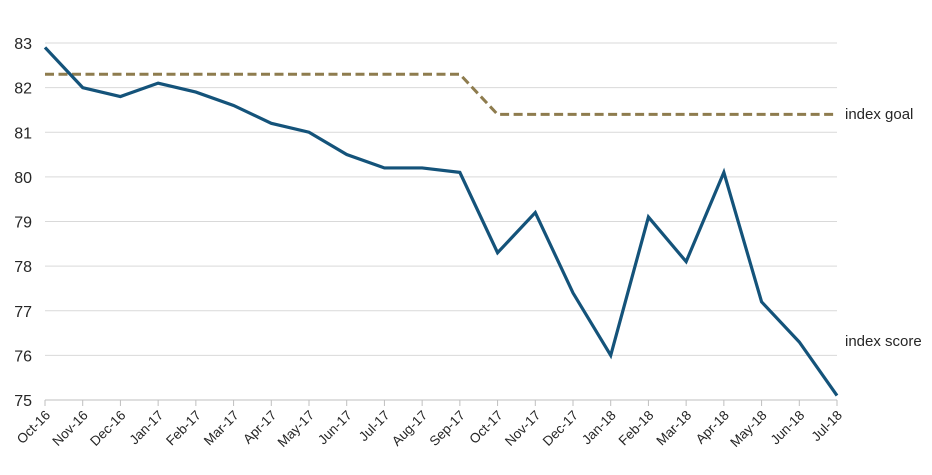 The height and width of the screenshot is (475, 932). I want to click on x-axis-tick-label: Dec-16, so click(107, 428).